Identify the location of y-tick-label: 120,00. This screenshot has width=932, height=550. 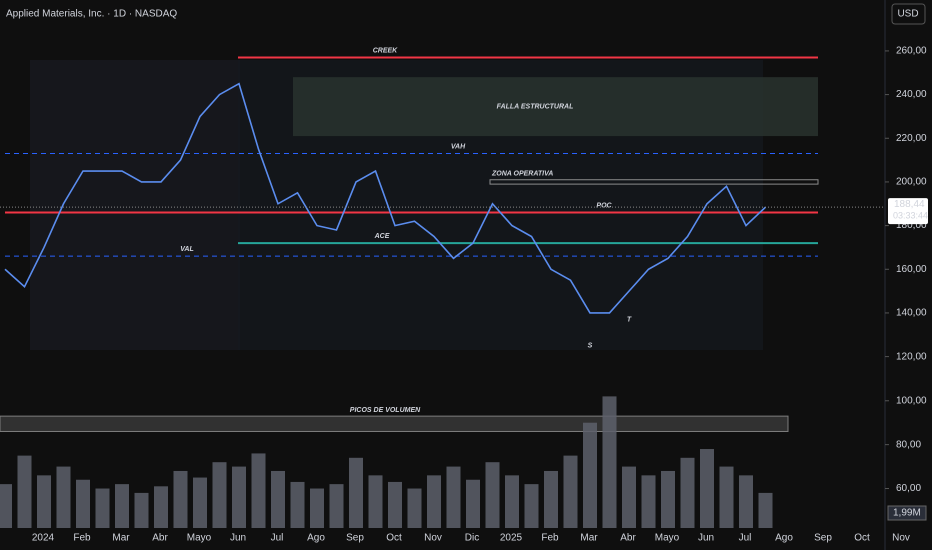
(911, 356).